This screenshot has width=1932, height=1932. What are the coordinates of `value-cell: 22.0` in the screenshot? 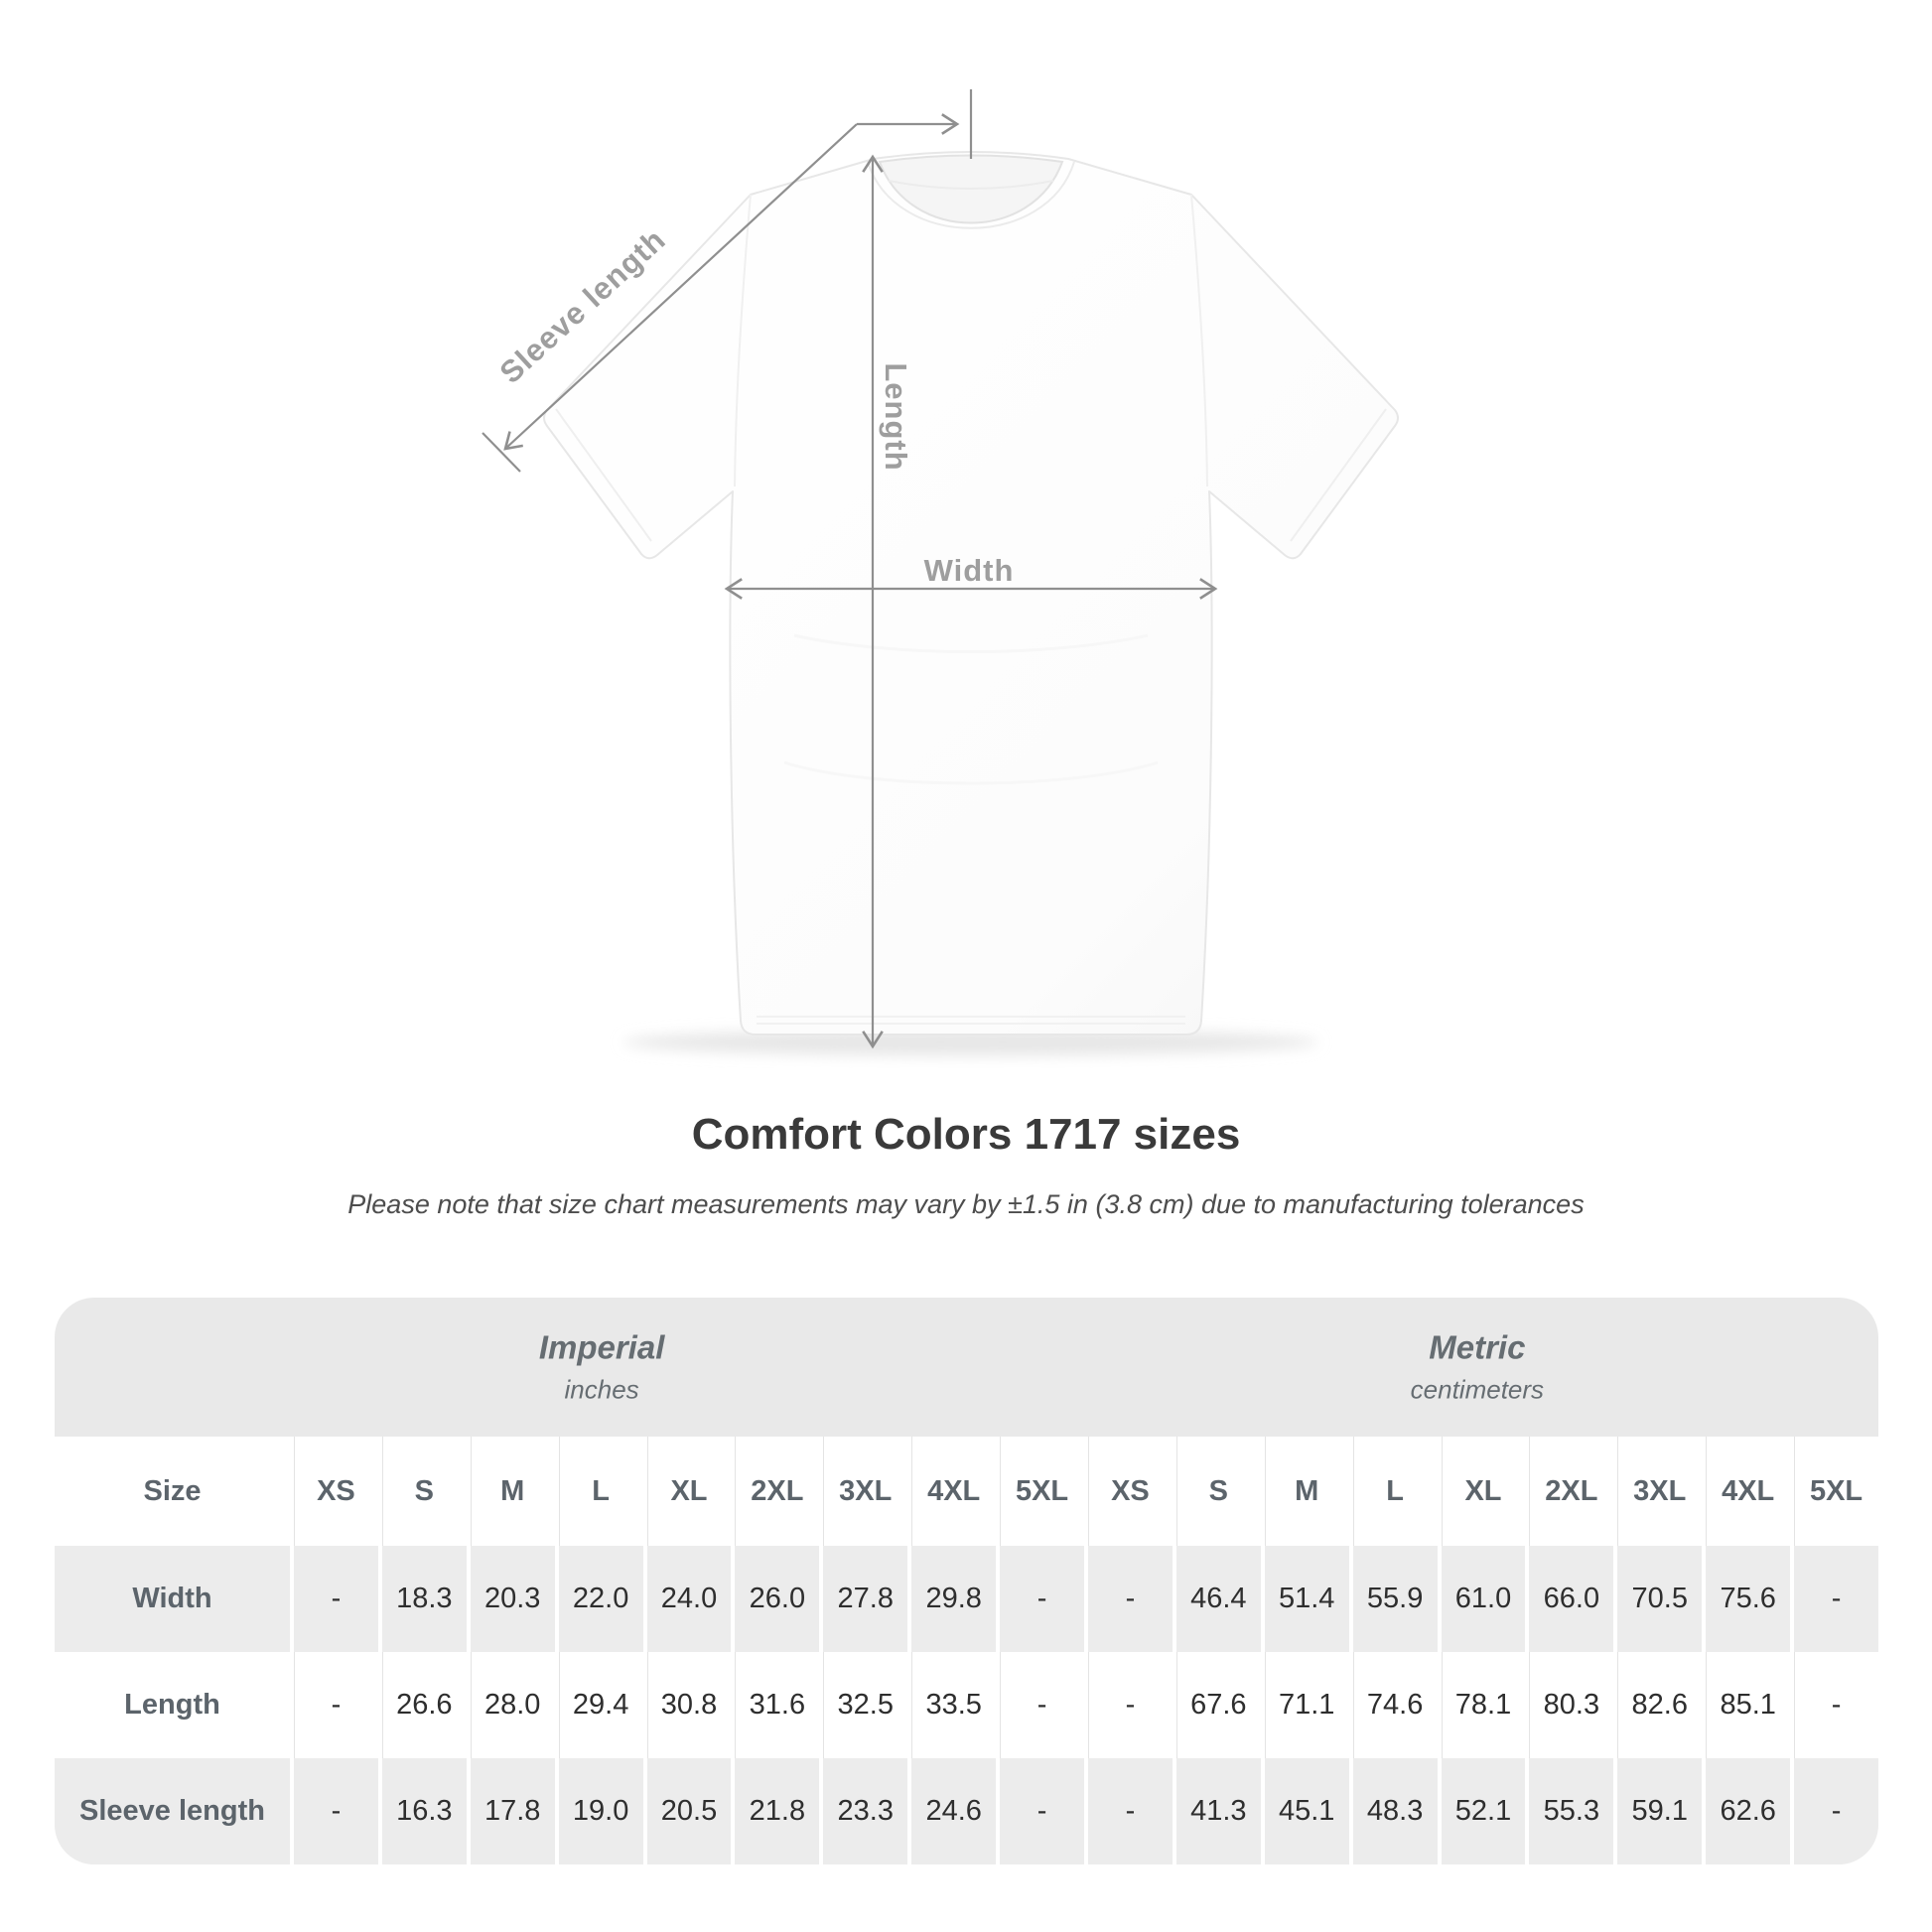 It's located at (598, 1599).